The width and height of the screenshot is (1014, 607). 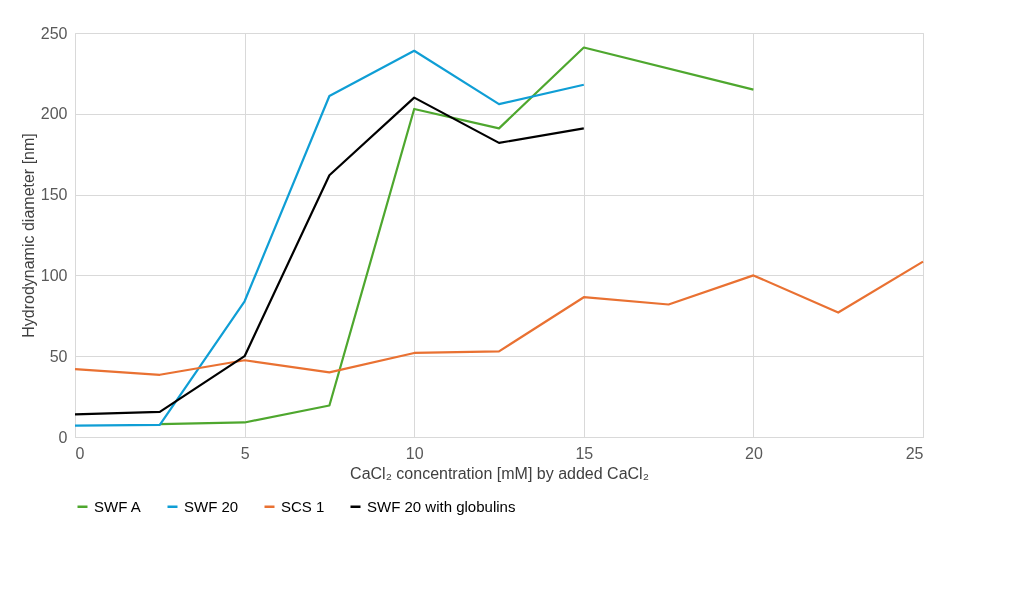 I want to click on x-tick-label: 25, so click(x=914, y=453).